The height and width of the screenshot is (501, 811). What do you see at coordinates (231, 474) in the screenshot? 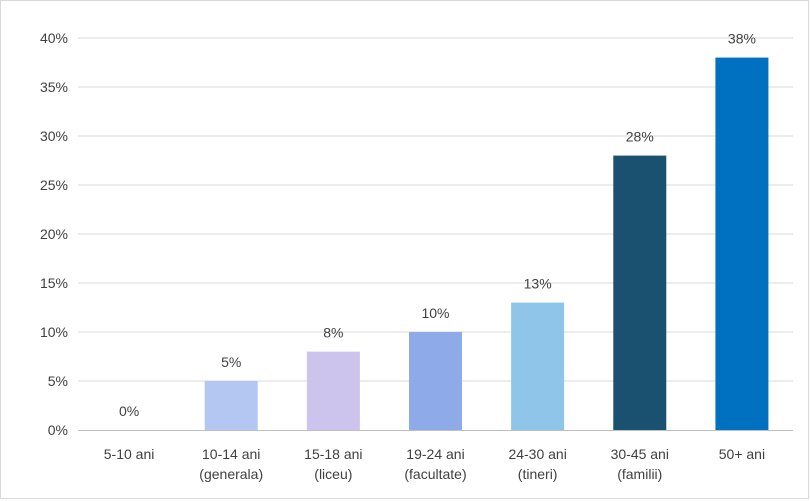
I see `x-tick-label-line: (generala)` at bounding box center [231, 474].